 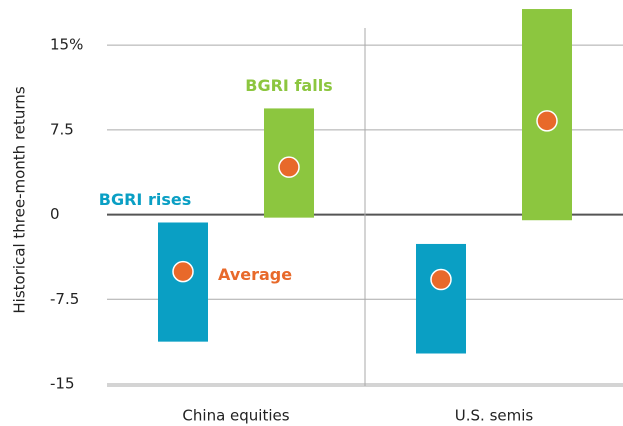 What do you see at coordinates (145, 199) in the screenshot?
I see `series-label: BGRI rises` at bounding box center [145, 199].